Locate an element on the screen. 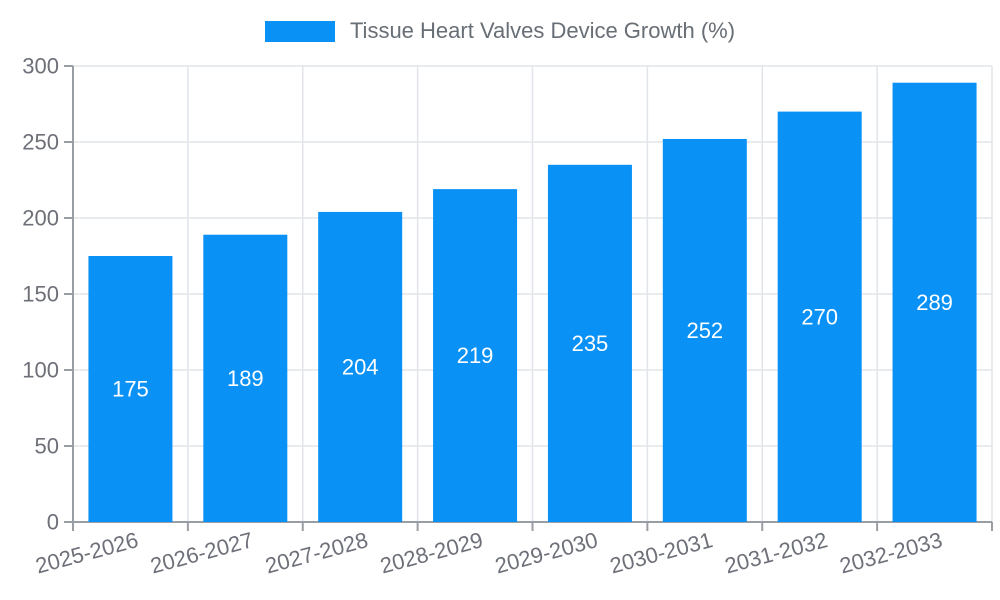  x-category-label: 2027-2028 is located at coordinates (317, 552).